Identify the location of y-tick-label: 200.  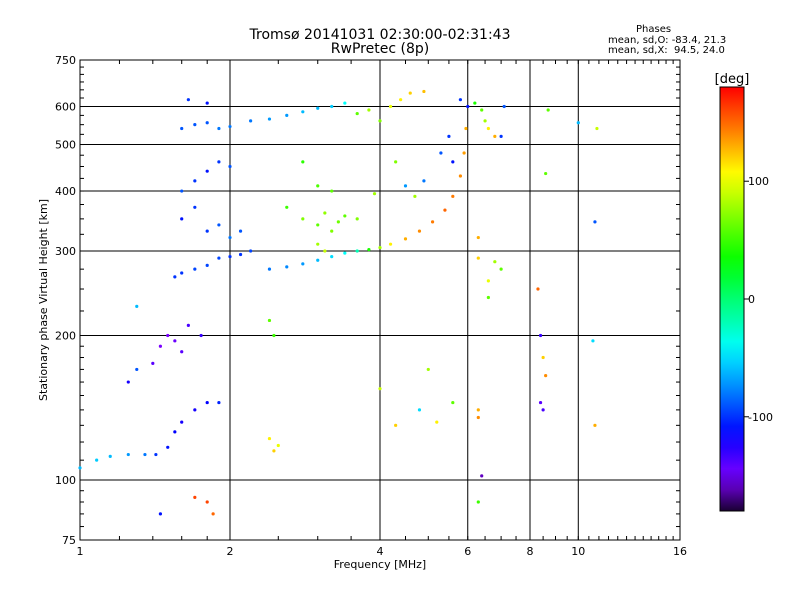
(65, 336).